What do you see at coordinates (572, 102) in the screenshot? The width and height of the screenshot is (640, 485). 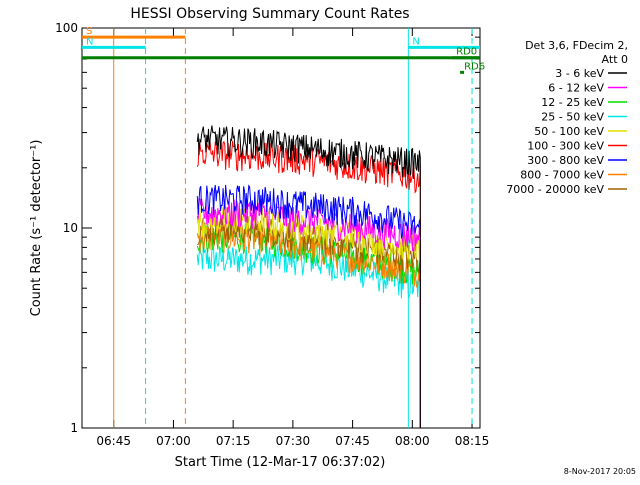 I see `legend-entry-label: 12 - 25 keV` at bounding box center [572, 102].